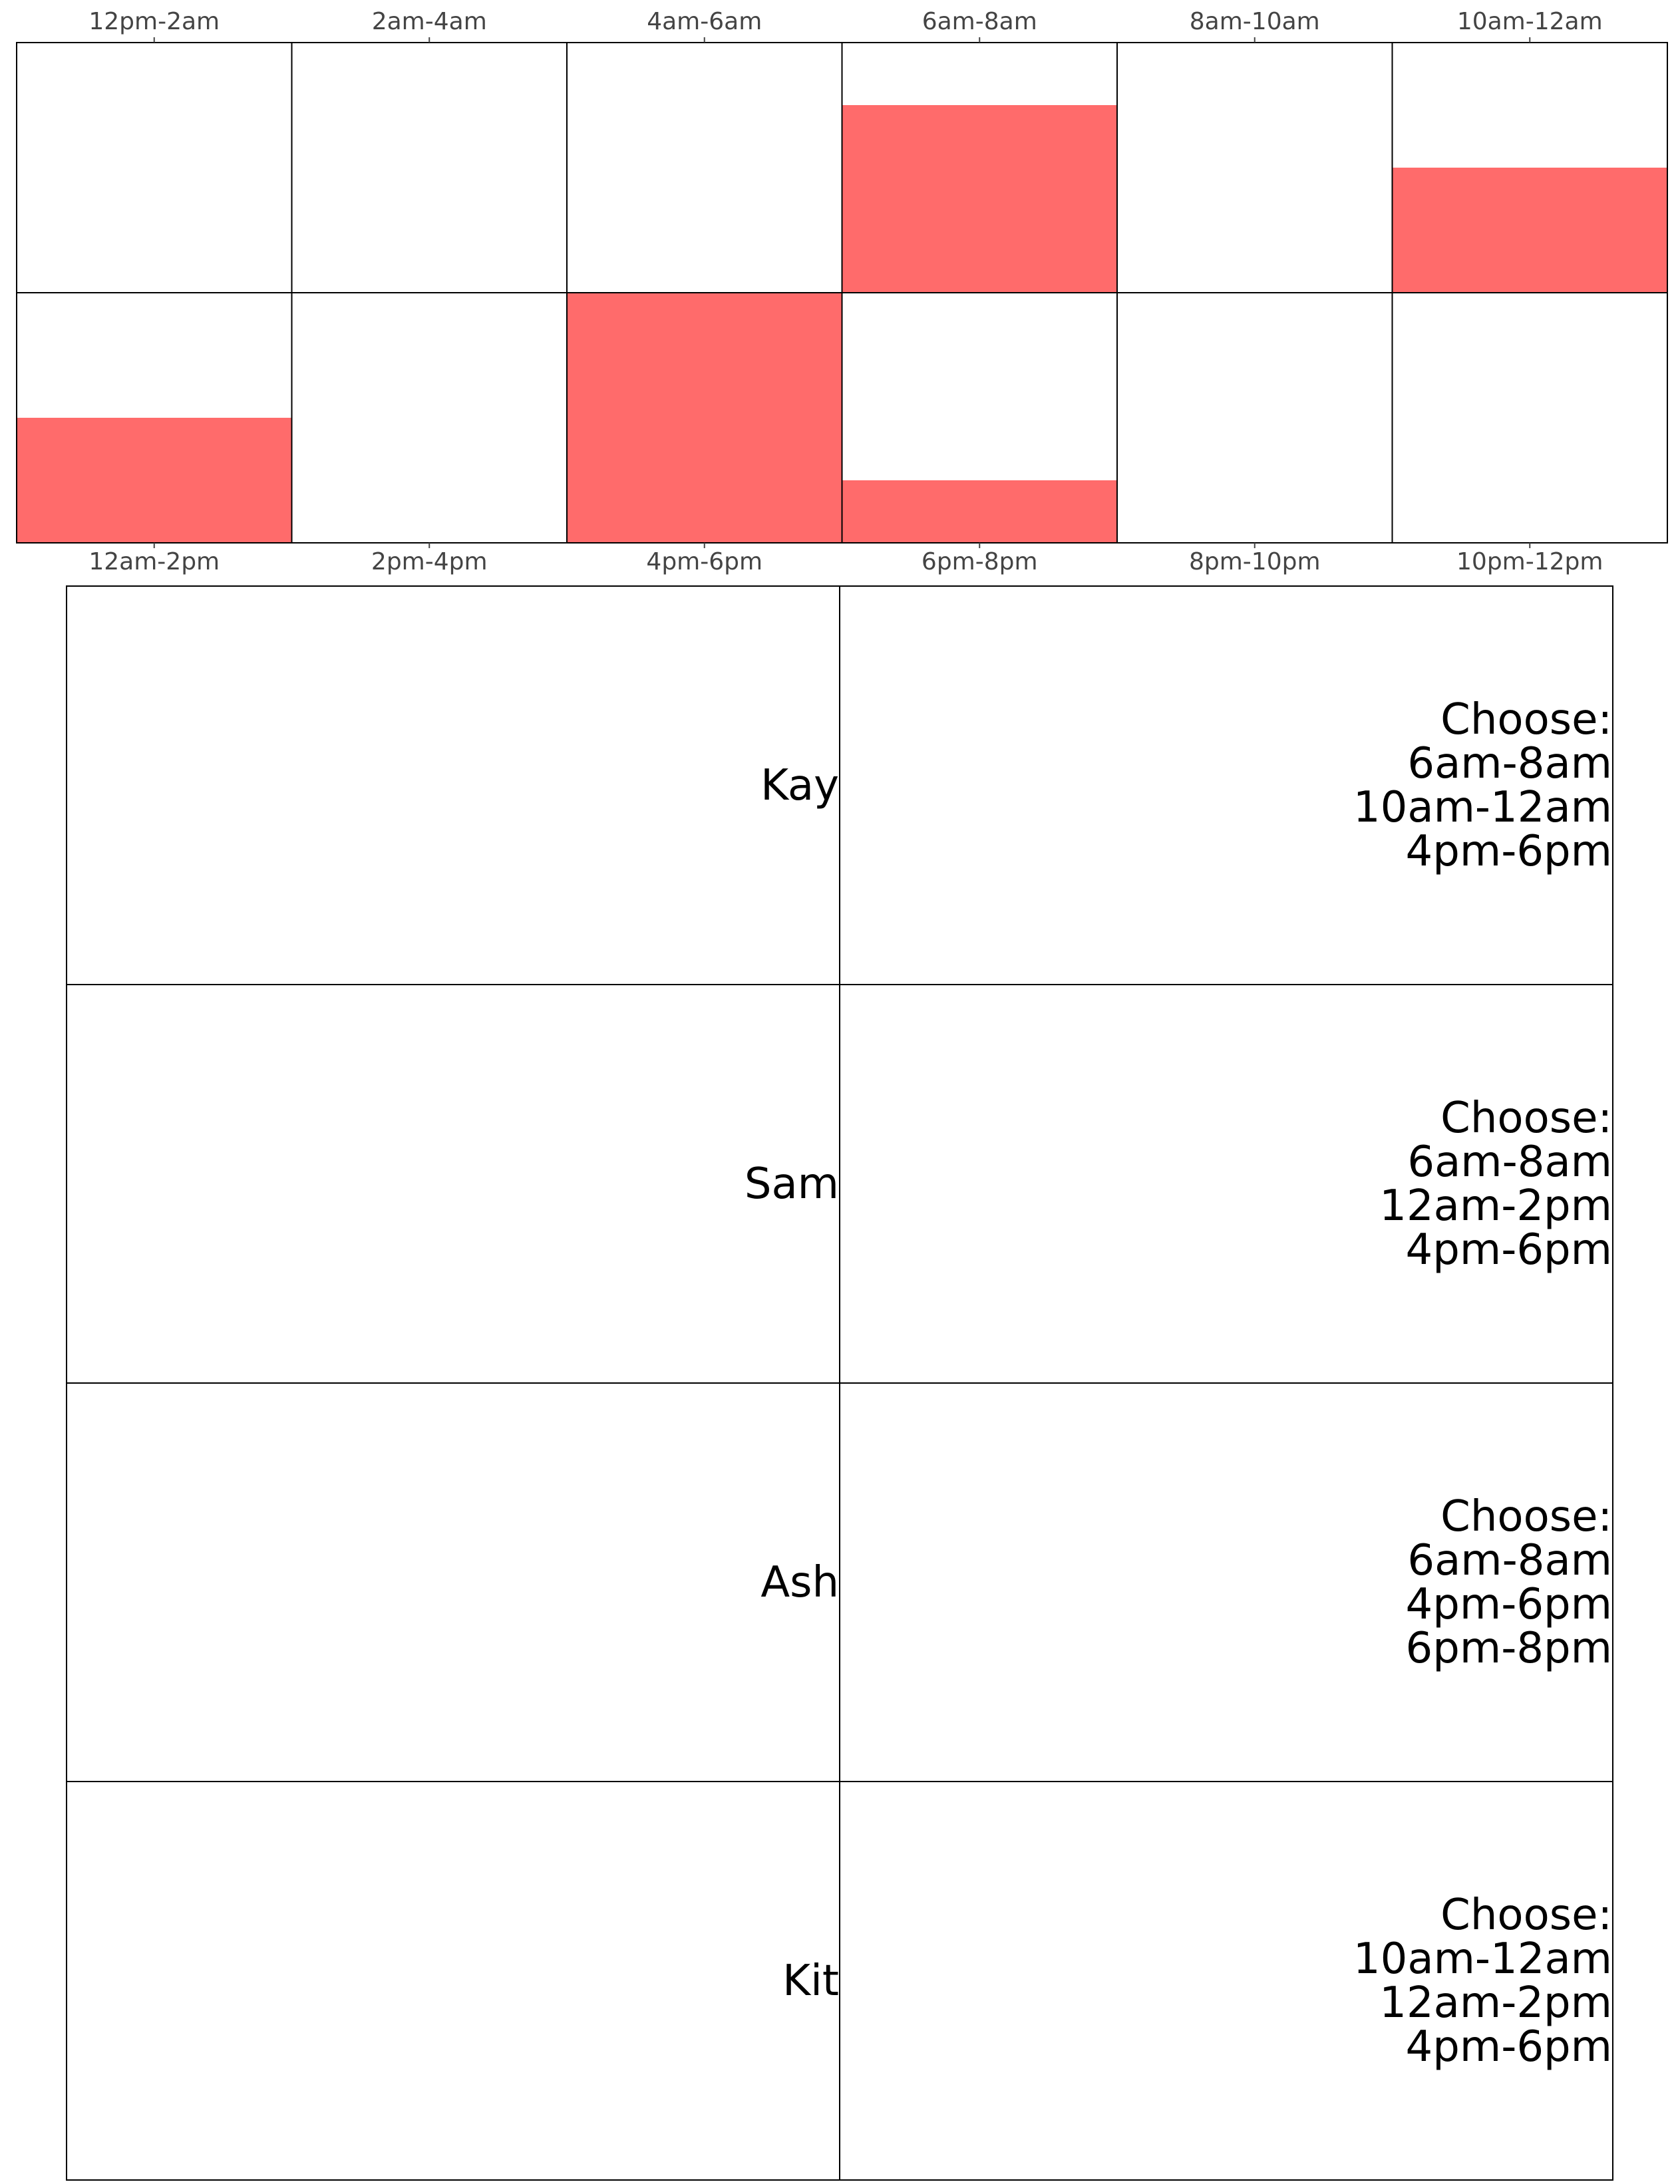  I want to click on person-name: Sam, so click(453, 1184).